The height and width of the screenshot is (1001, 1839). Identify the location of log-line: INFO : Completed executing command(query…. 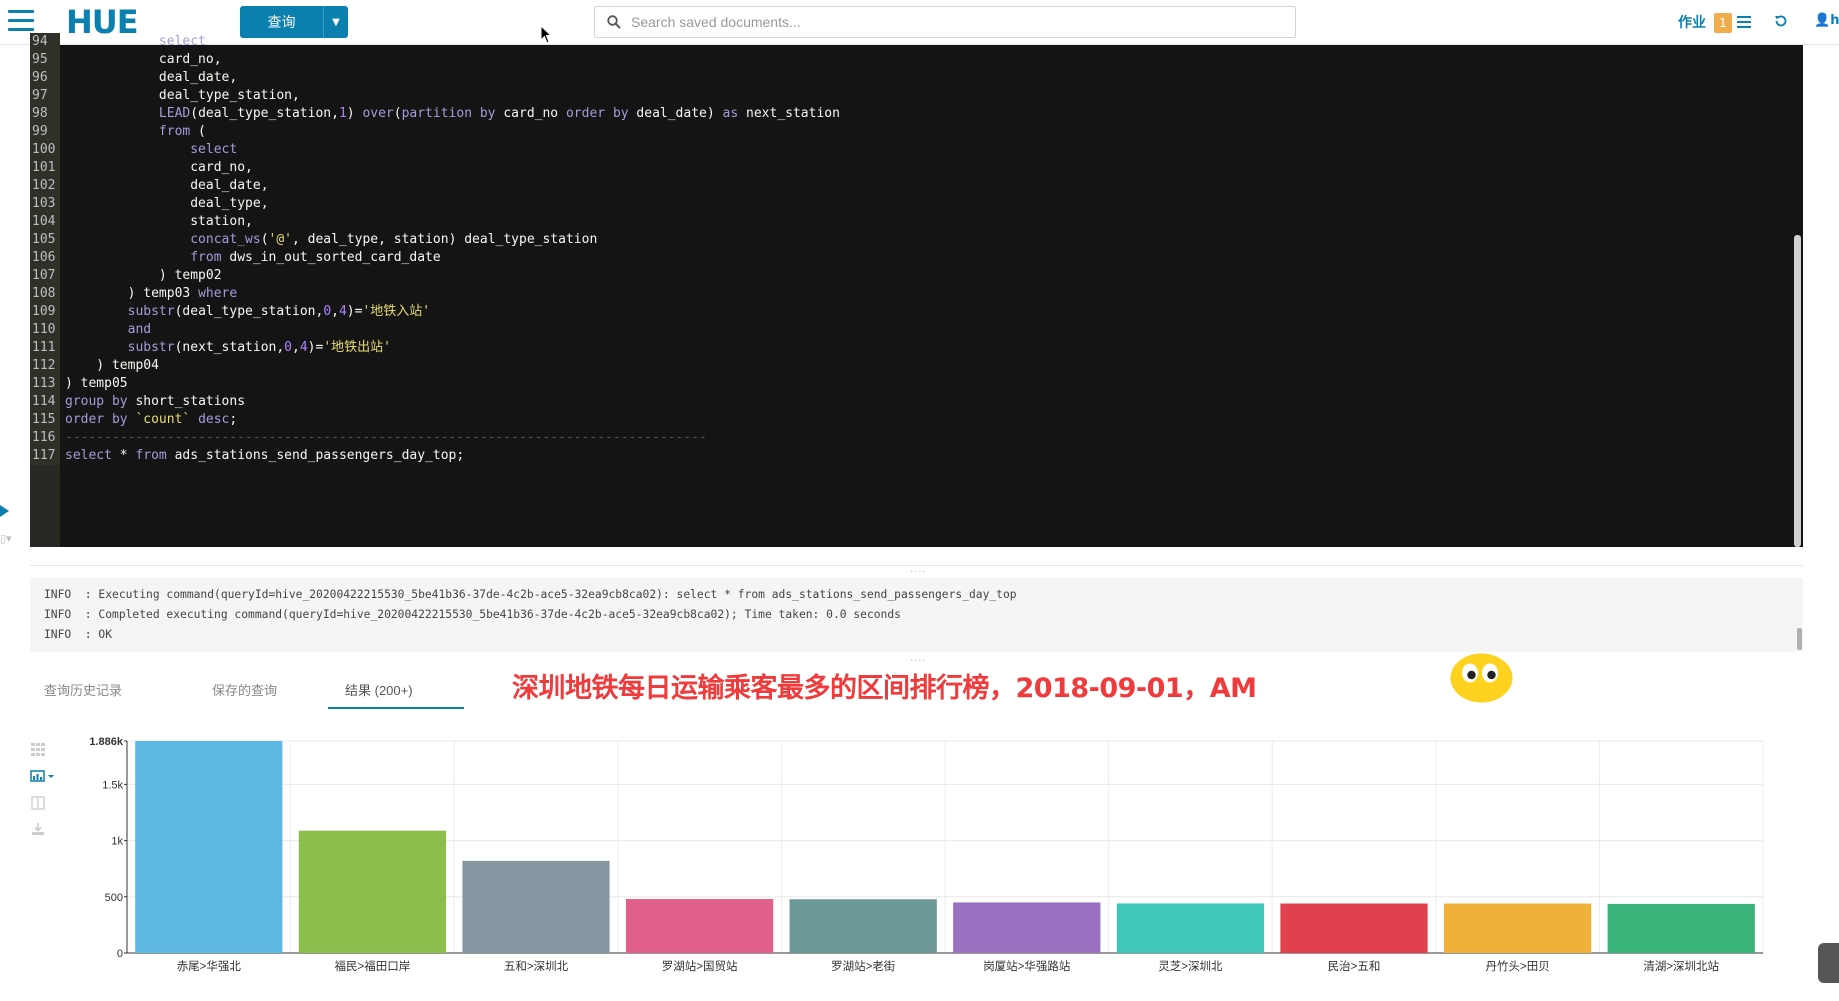
(472, 614).